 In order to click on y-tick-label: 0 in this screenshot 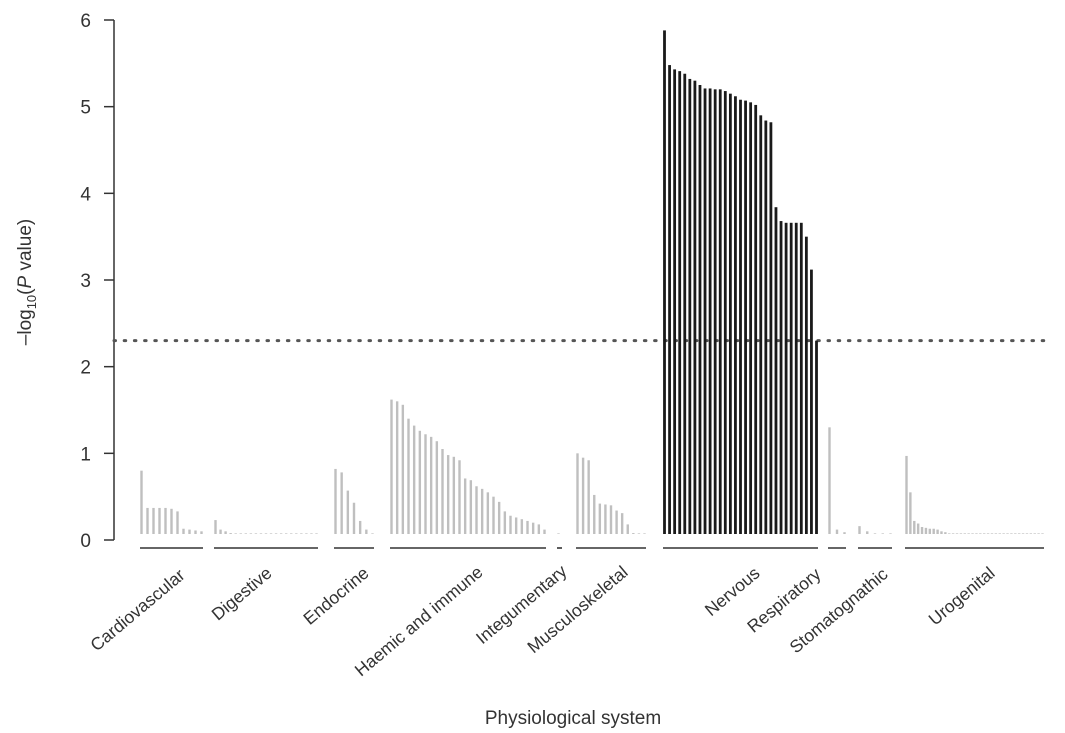, I will do `click(85, 541)`.